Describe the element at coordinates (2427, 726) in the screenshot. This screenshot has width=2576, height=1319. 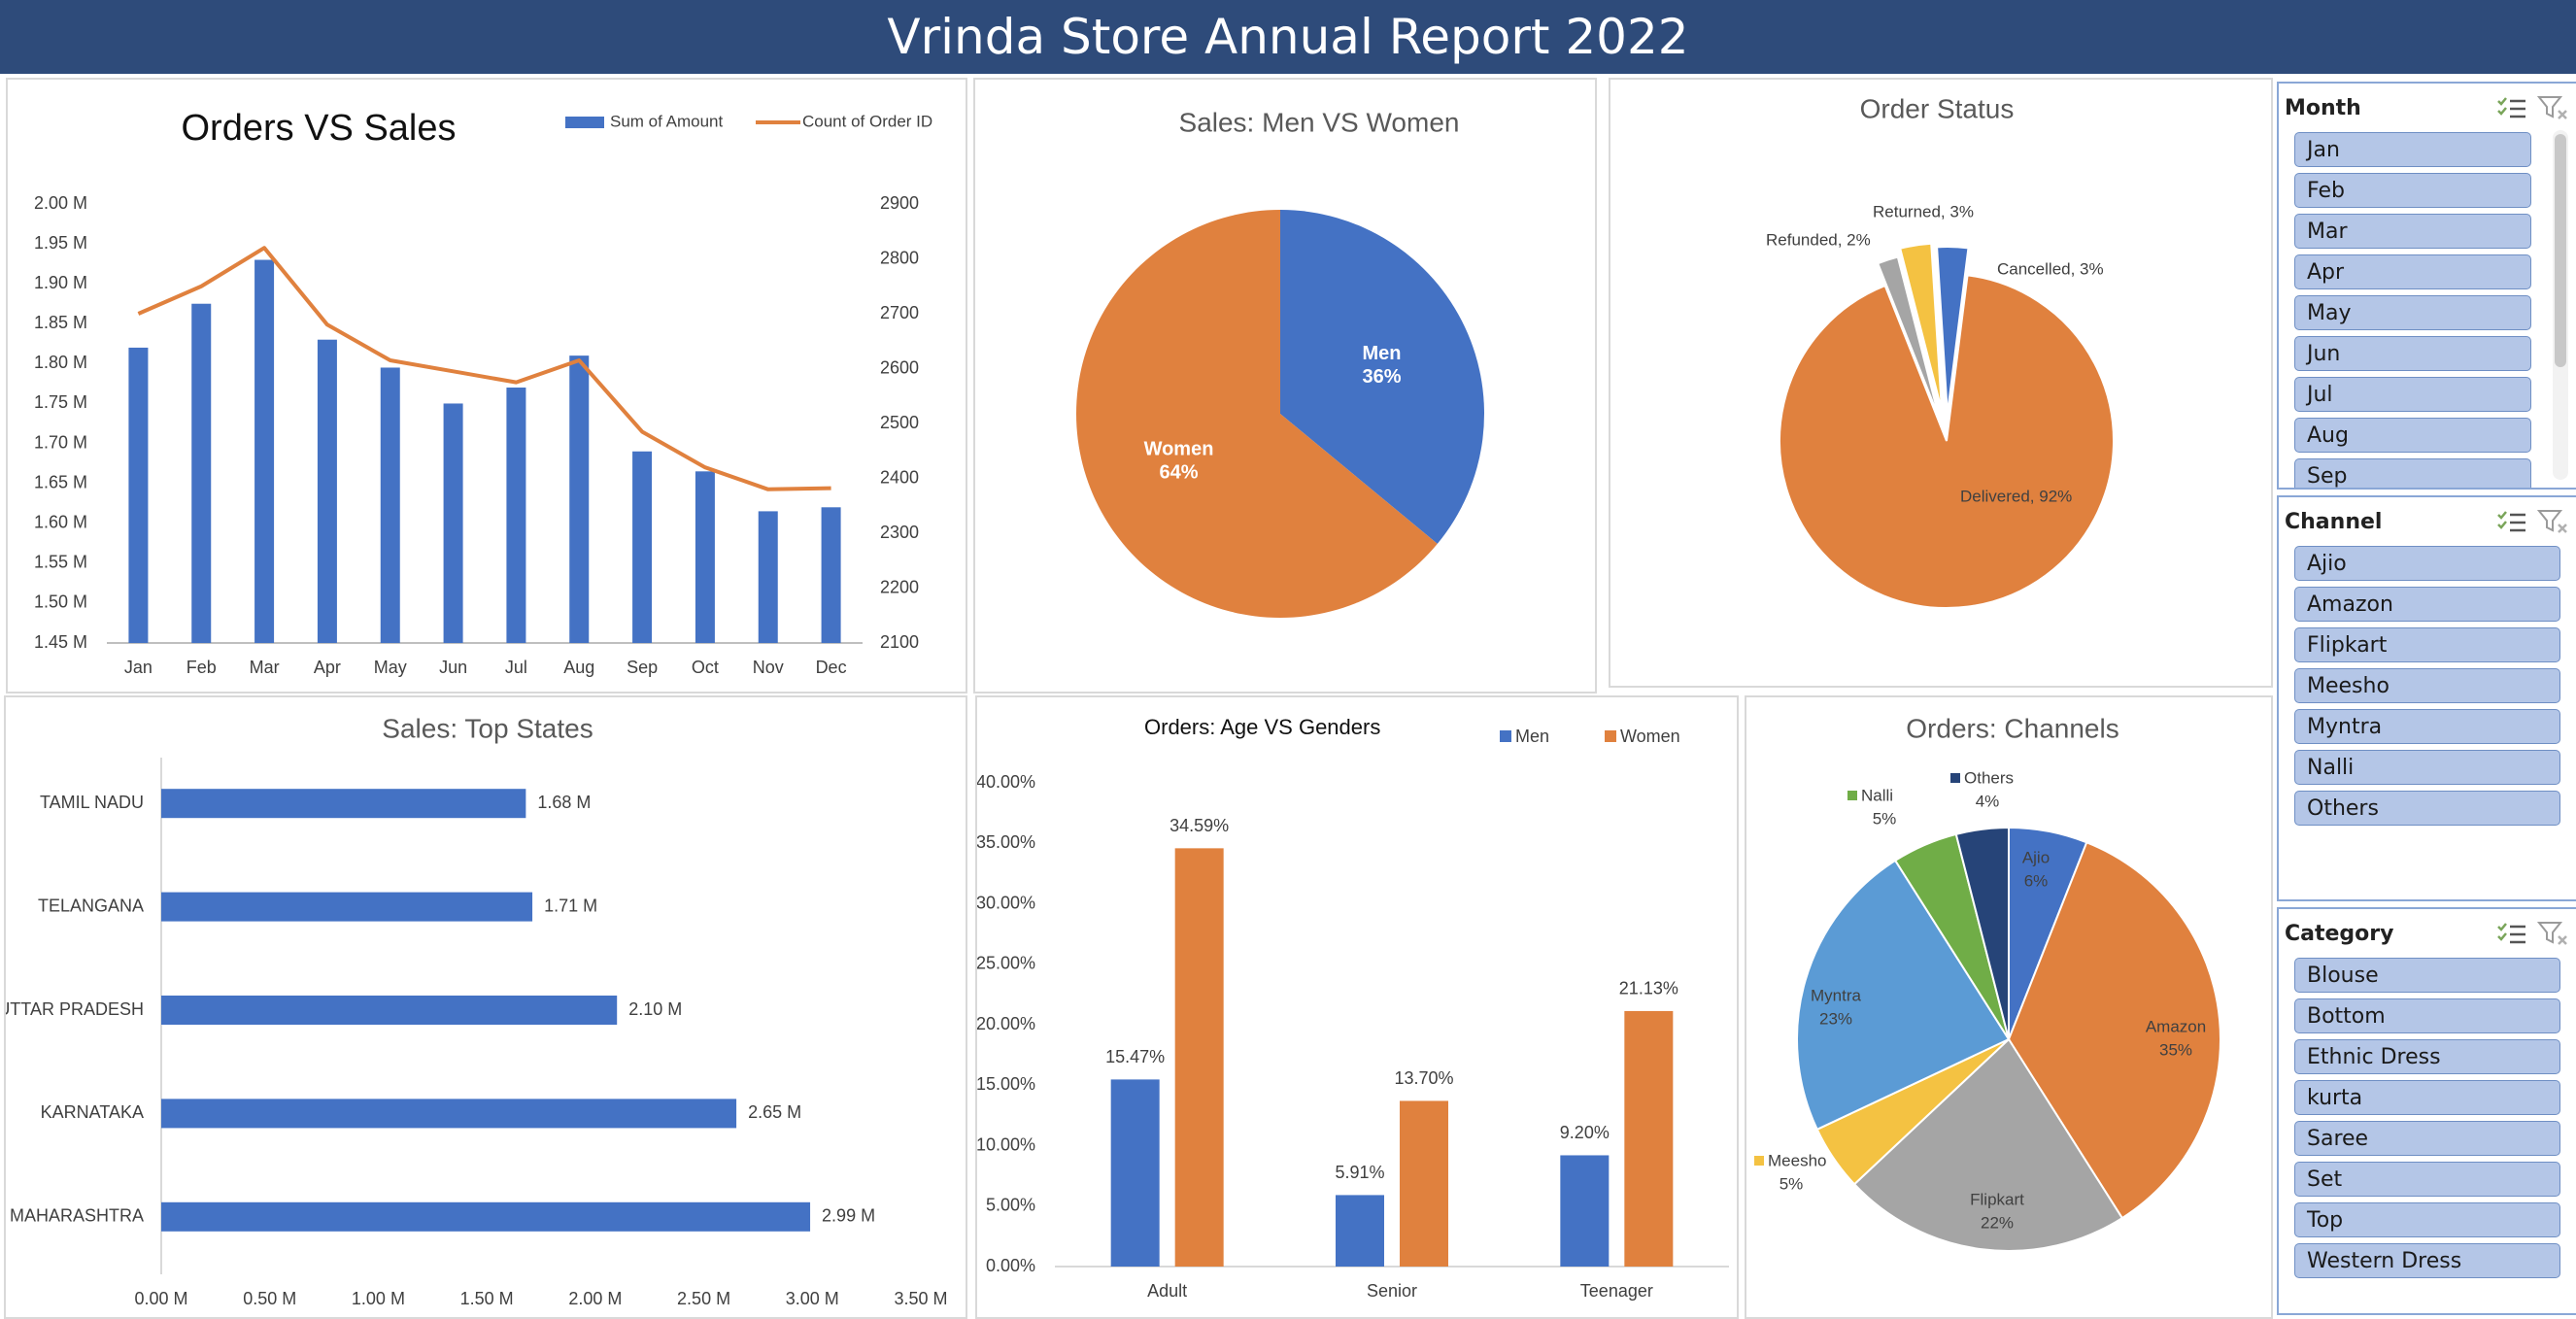
I see `channel-slicer-item: Myntra` at that location.